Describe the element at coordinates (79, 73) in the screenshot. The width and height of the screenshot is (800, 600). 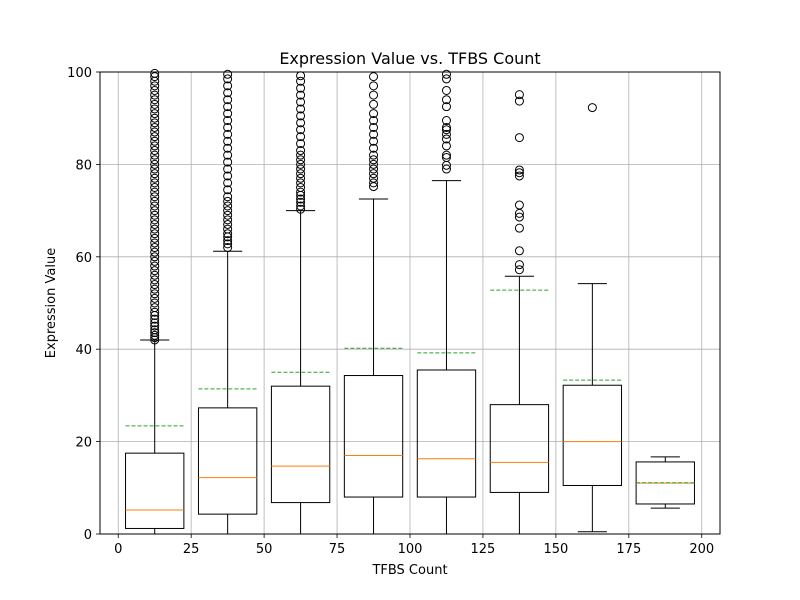
I see `y-tick-label: 100` at that location.